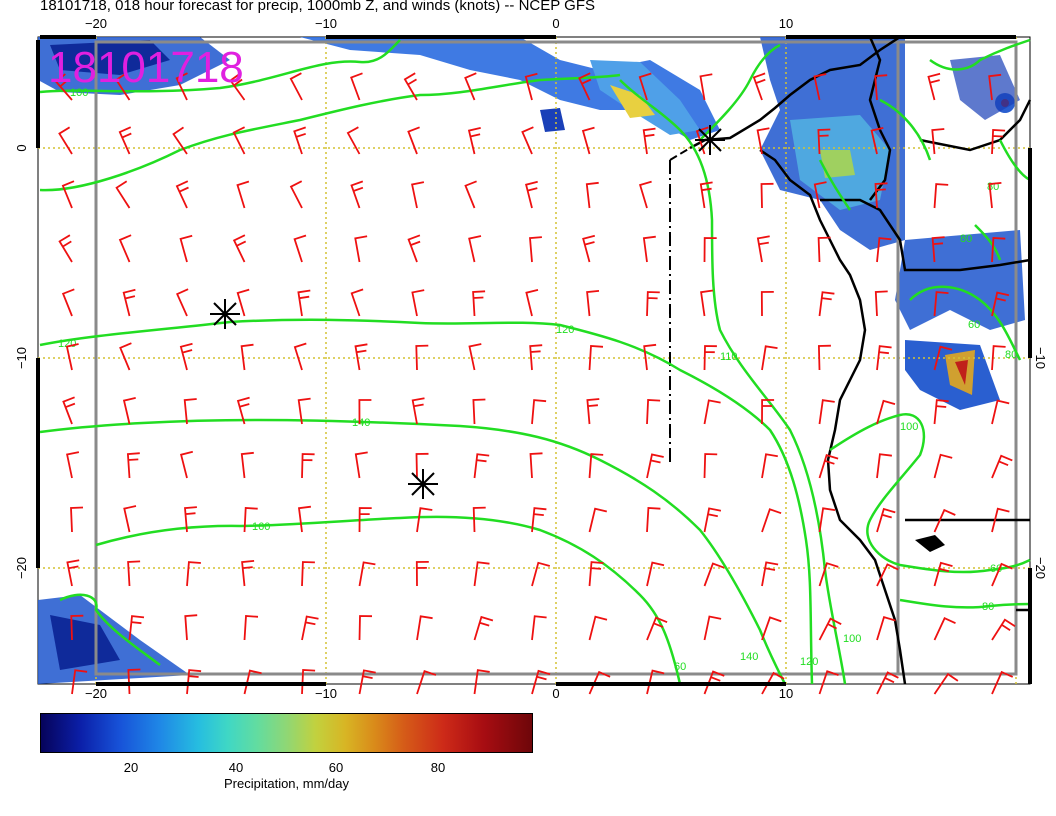 This screenshot has height=816, width=1056. I want to click on lon-tick-top: 10, so click(786, 23).